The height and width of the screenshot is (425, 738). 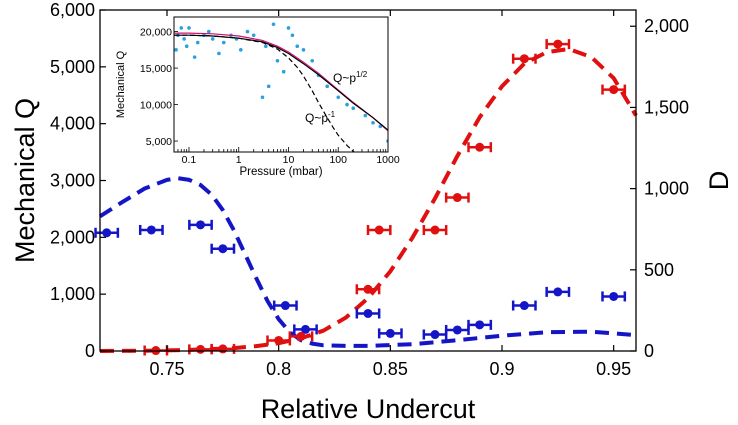 I want to click on y2-tick-label: 2,000, so click(x=666, y=26).